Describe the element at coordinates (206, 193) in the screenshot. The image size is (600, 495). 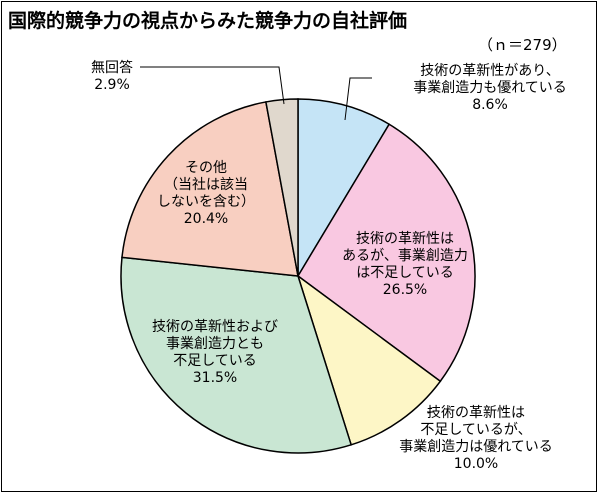
I see `slice-label-5: その他（当社は該当しないを含む） 20.4%` at that location.